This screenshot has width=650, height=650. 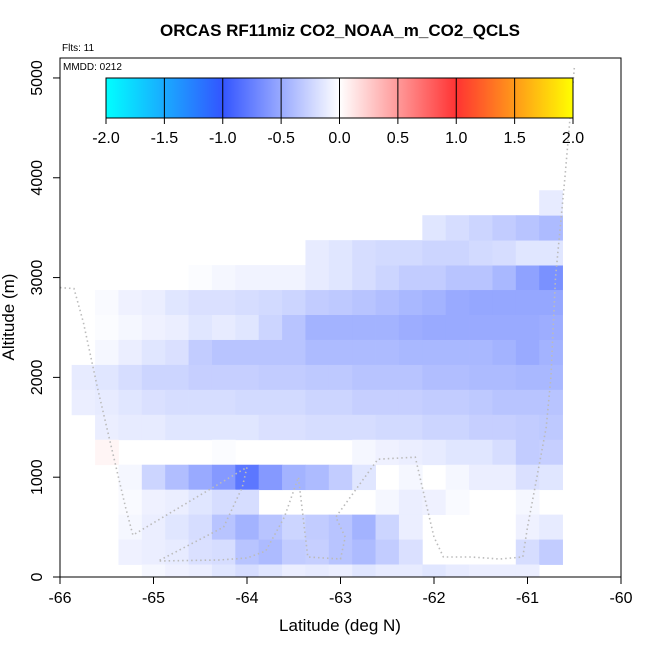 I want to click on y-axis-label: Altitude (m), so click(x=9, y=317).